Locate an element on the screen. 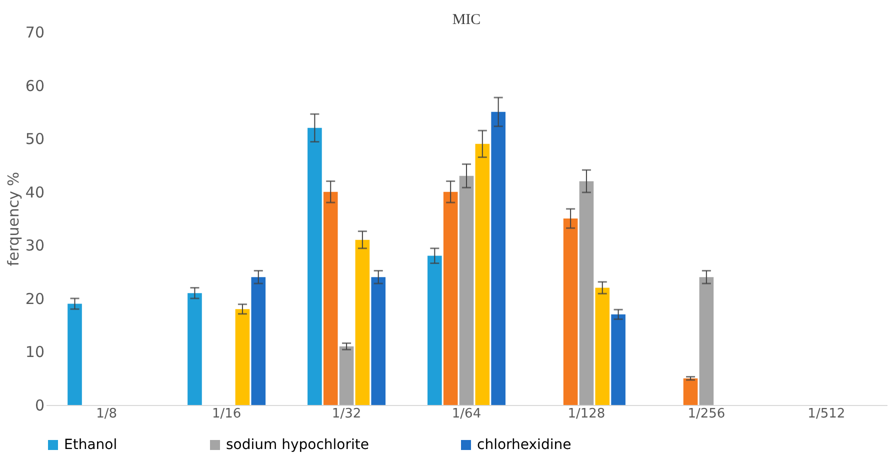 The width and height of the screenshot is (892, 457). y-tick-label: 50 is located at coordinates (34, 139).